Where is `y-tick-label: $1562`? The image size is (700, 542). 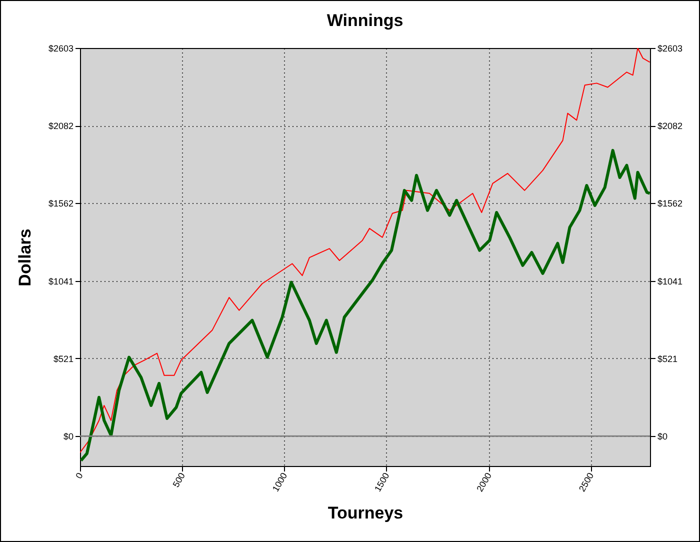 y-tick-label: $1562 is located at coordinates (61, 203).